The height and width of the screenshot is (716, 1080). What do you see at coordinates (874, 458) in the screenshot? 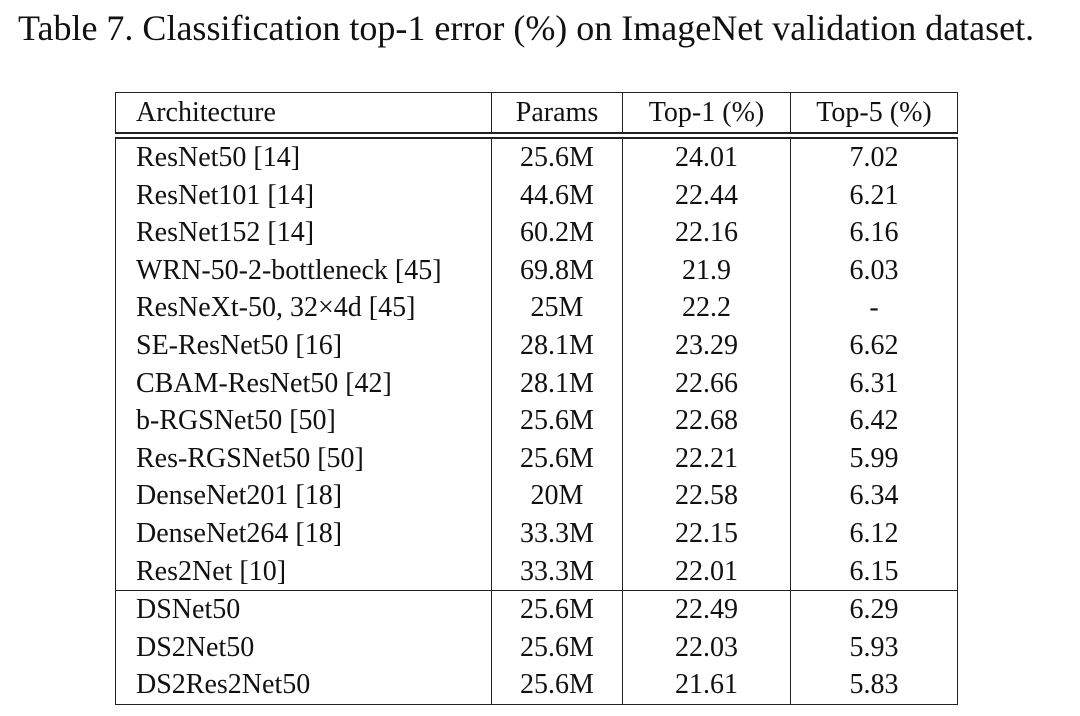
I see `table-cell: 5.99` at bounding box center [874, 458].